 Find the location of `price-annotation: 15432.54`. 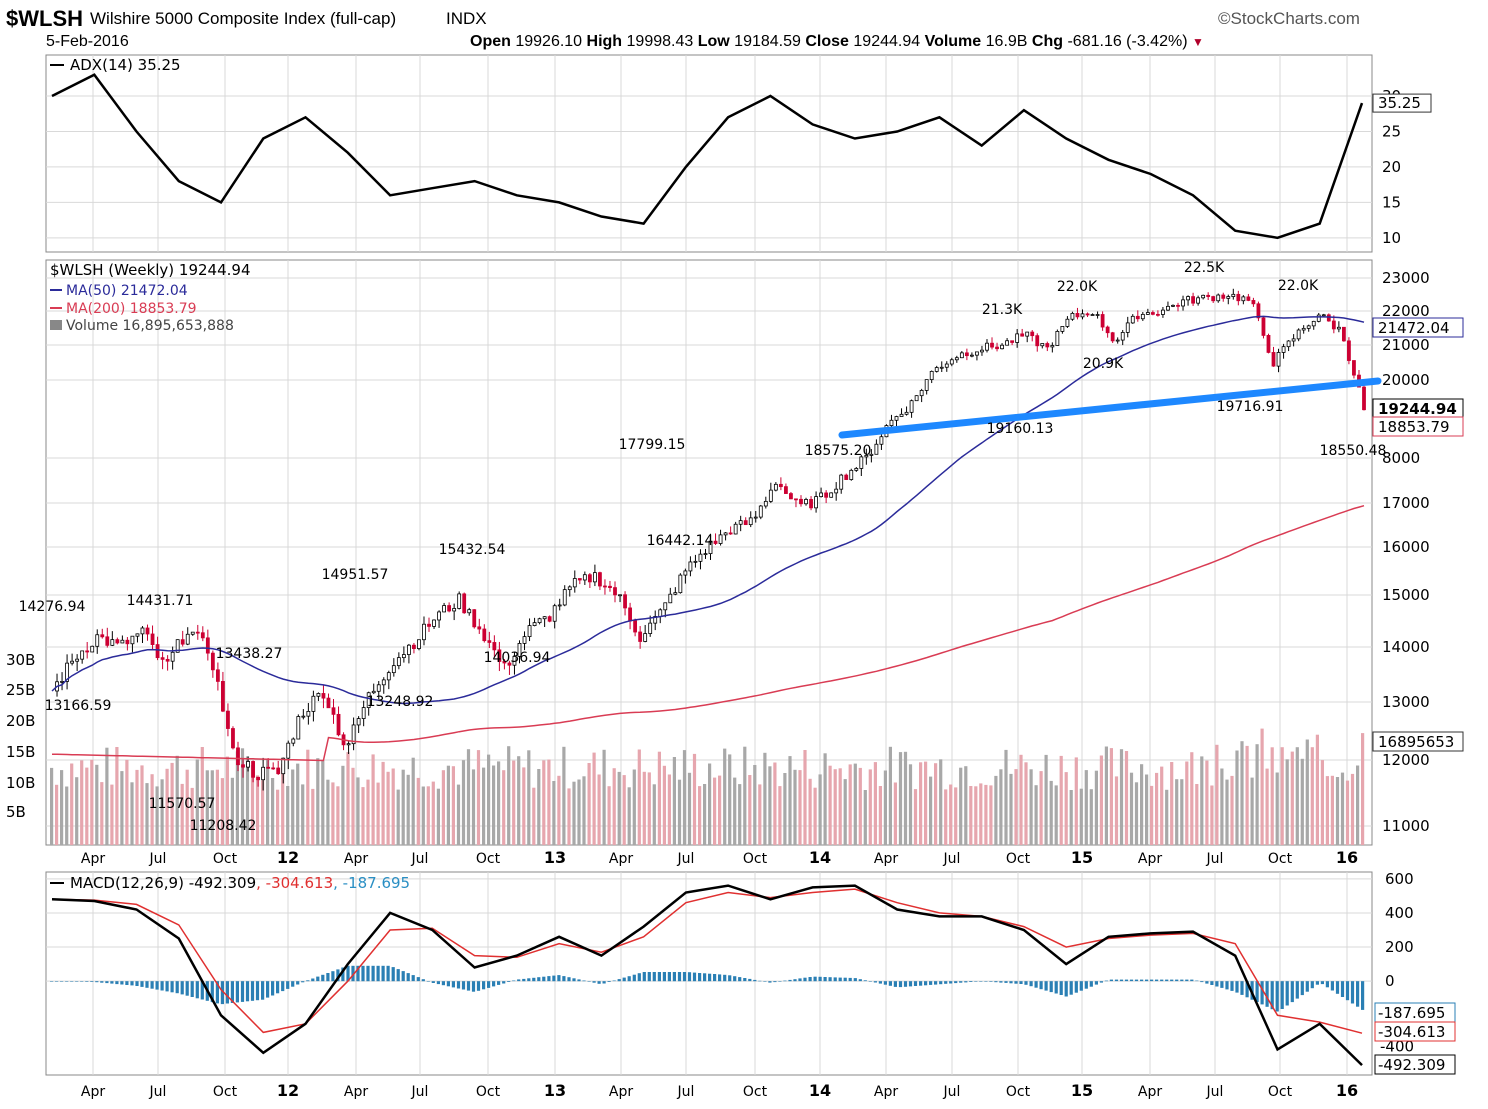

price-annotation: 15432.54 is located at coordinates (472, 550).